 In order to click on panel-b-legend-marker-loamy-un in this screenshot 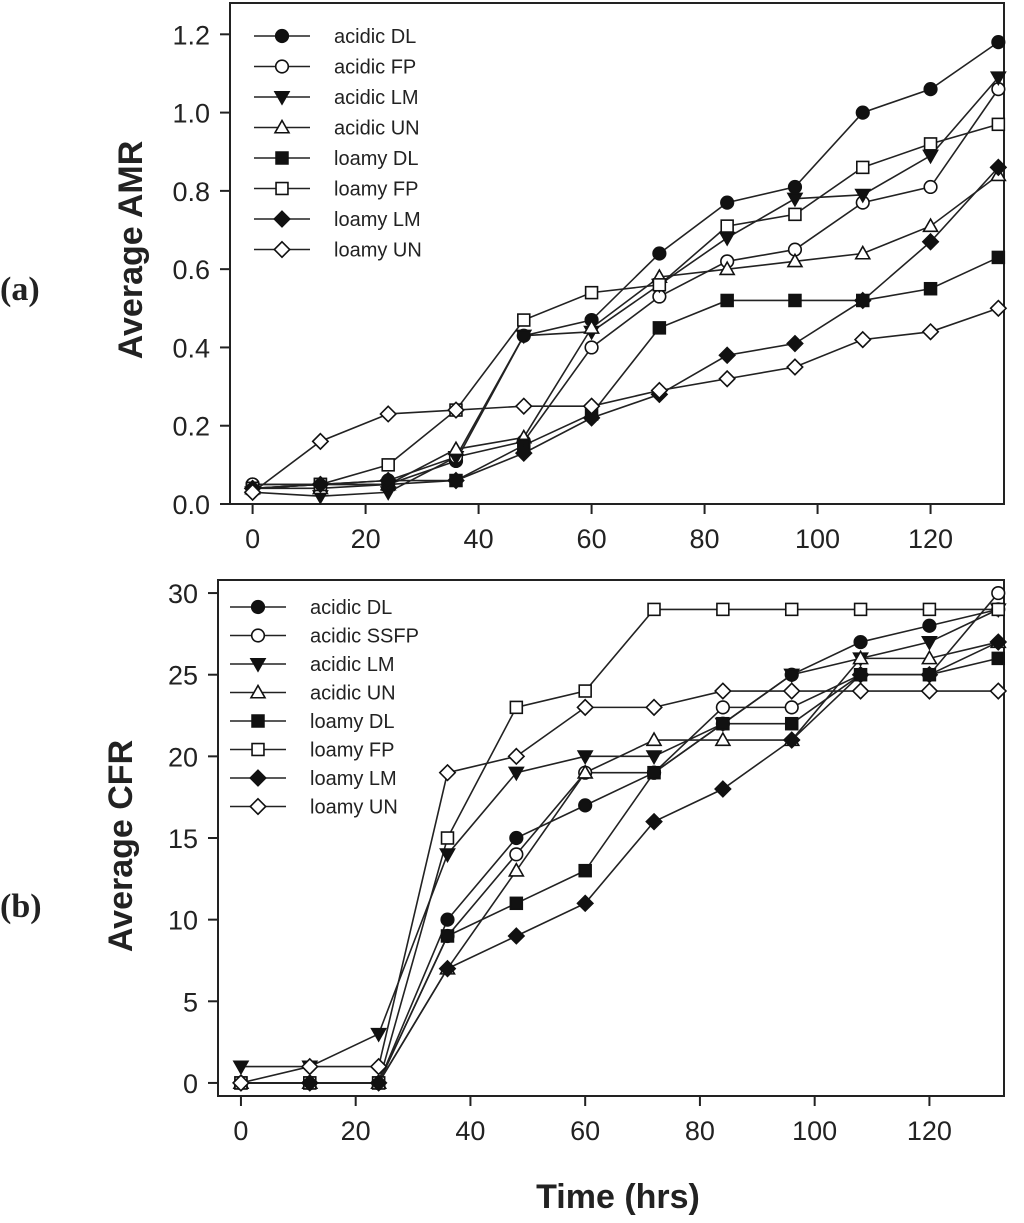, I will do `click(258, 806)`.